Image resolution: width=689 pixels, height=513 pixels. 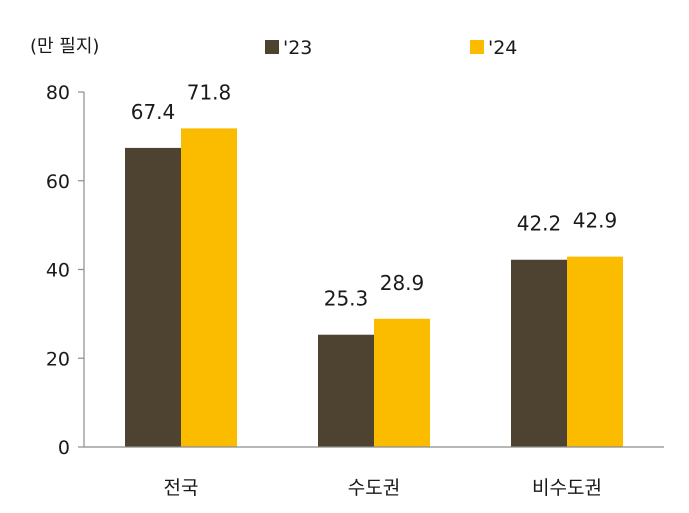 What do you see at coordinates (209, 92) in the screenshot?
I see `data-label: 71.8` at bounding box center [209, 92].